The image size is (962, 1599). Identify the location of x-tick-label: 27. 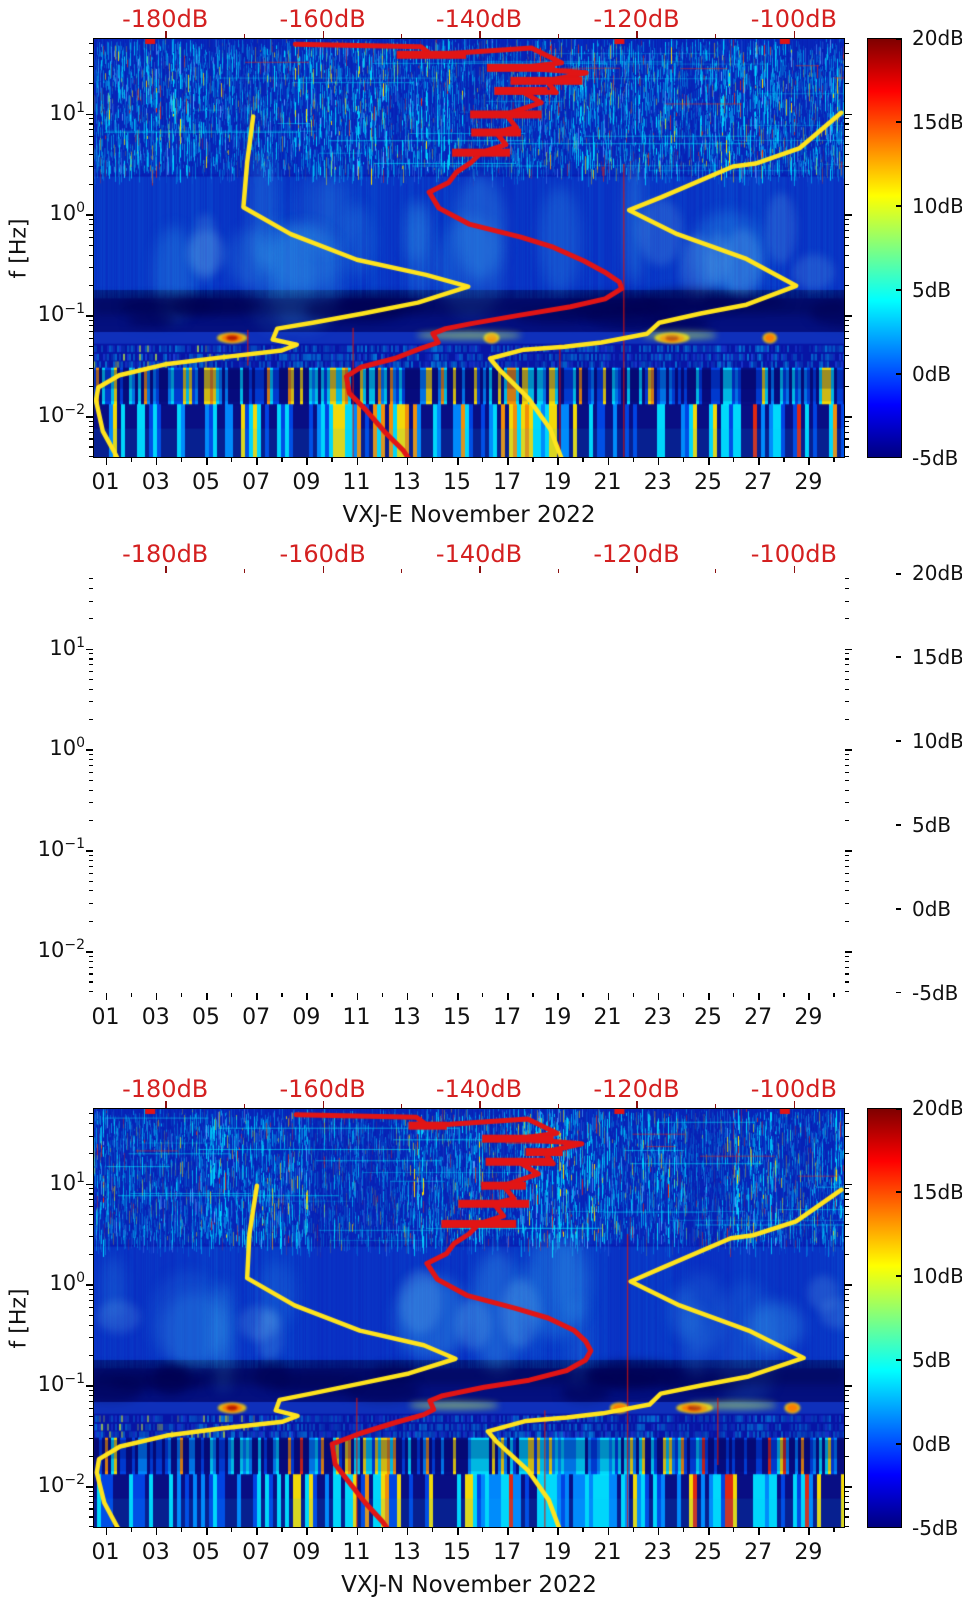
(758, 482).